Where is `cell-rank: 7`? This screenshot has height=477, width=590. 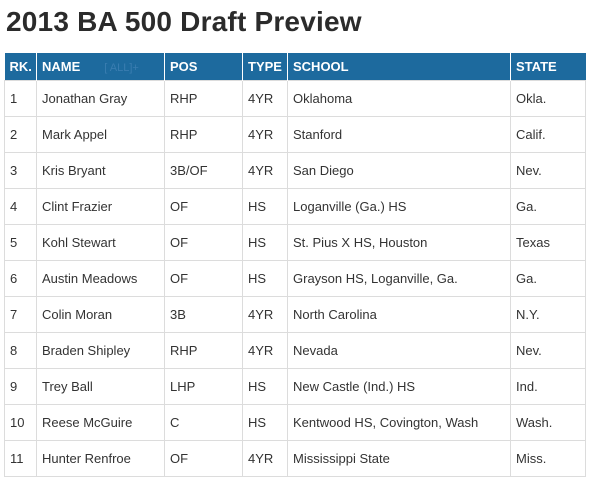 cell-rank: 7 is located at coordinates (20, 314).